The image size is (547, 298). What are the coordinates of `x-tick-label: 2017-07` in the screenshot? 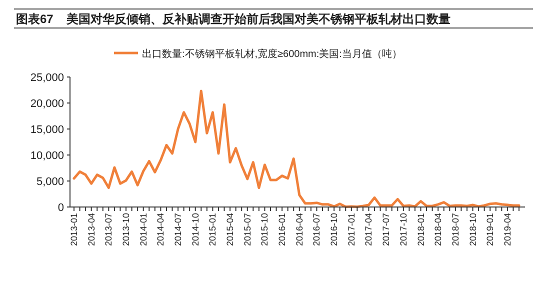 It's located at (386, 229).